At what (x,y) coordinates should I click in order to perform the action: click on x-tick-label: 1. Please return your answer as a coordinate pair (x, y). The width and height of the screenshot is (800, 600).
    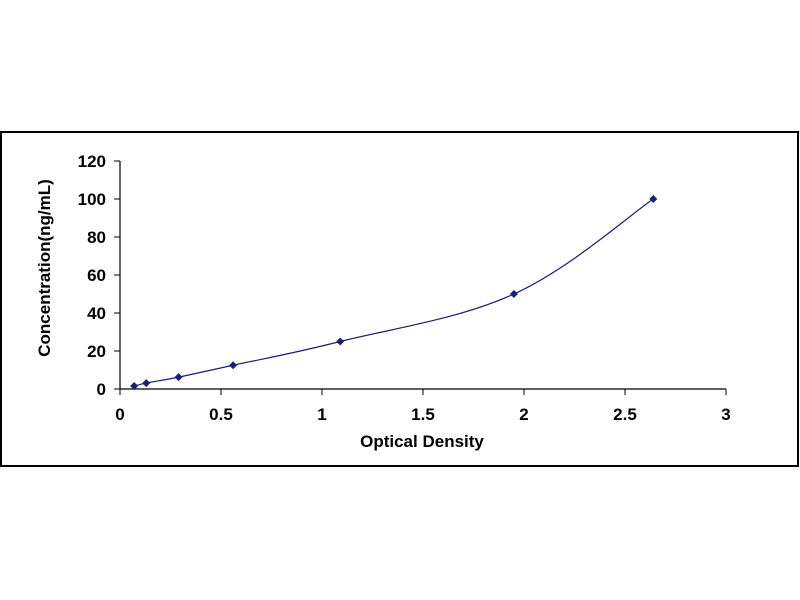
    Looking at the image, I should click on (321, 414).